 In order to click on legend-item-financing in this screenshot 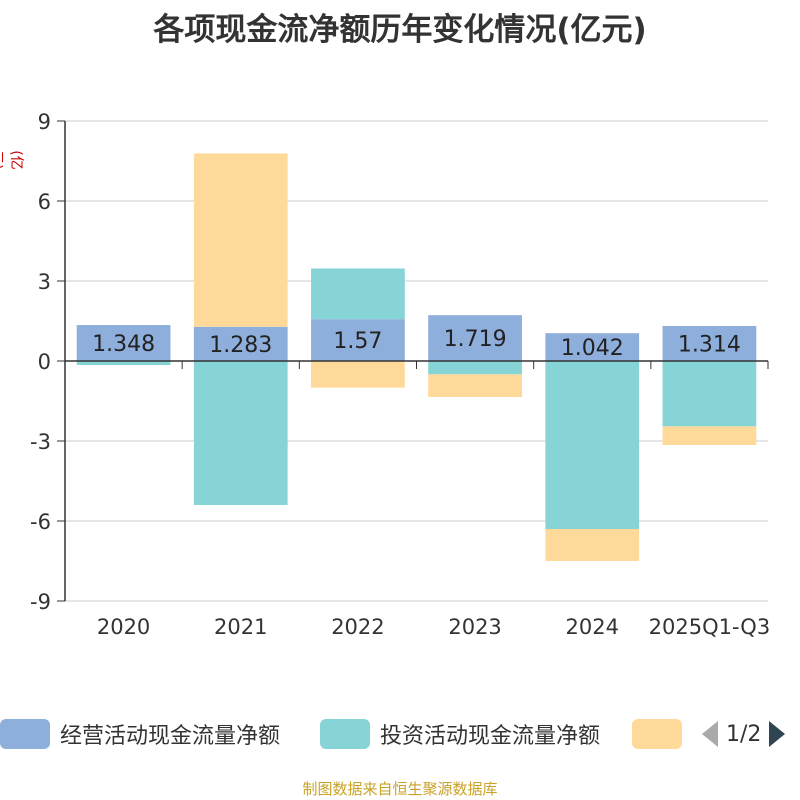, I will do `click(657, 734)`.